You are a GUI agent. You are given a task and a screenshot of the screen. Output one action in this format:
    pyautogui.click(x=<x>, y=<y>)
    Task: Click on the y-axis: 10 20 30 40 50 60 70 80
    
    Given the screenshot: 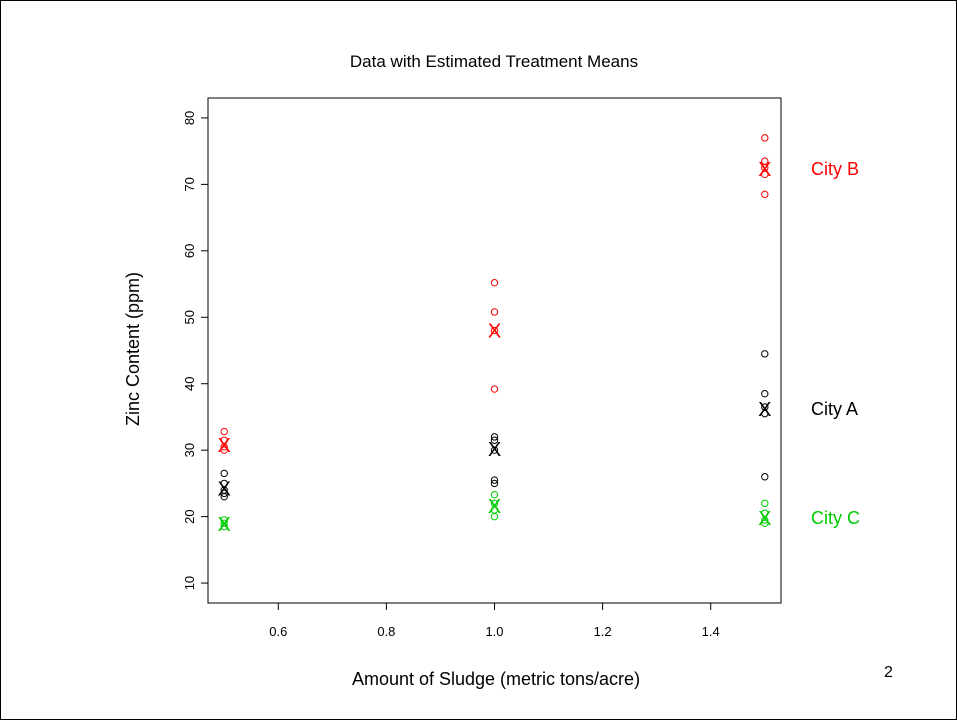 What is the action you would take?
    pyautogui.click(x=195, y=350)
    